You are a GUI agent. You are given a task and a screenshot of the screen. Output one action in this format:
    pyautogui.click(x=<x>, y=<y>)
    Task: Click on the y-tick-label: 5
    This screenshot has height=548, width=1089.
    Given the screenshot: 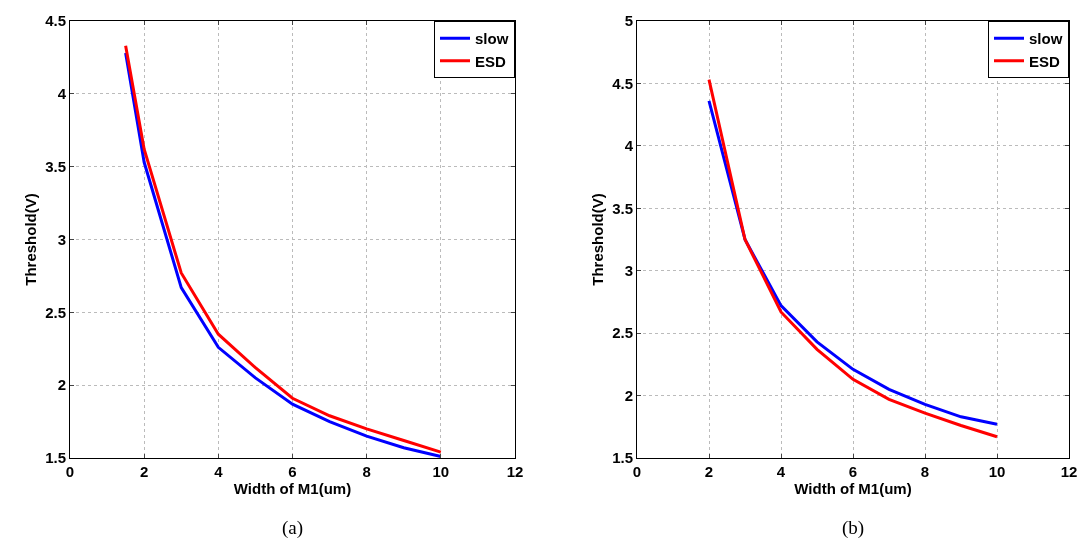 What is the action you would take?
    pyautogui.click(x=628, y=21)
    